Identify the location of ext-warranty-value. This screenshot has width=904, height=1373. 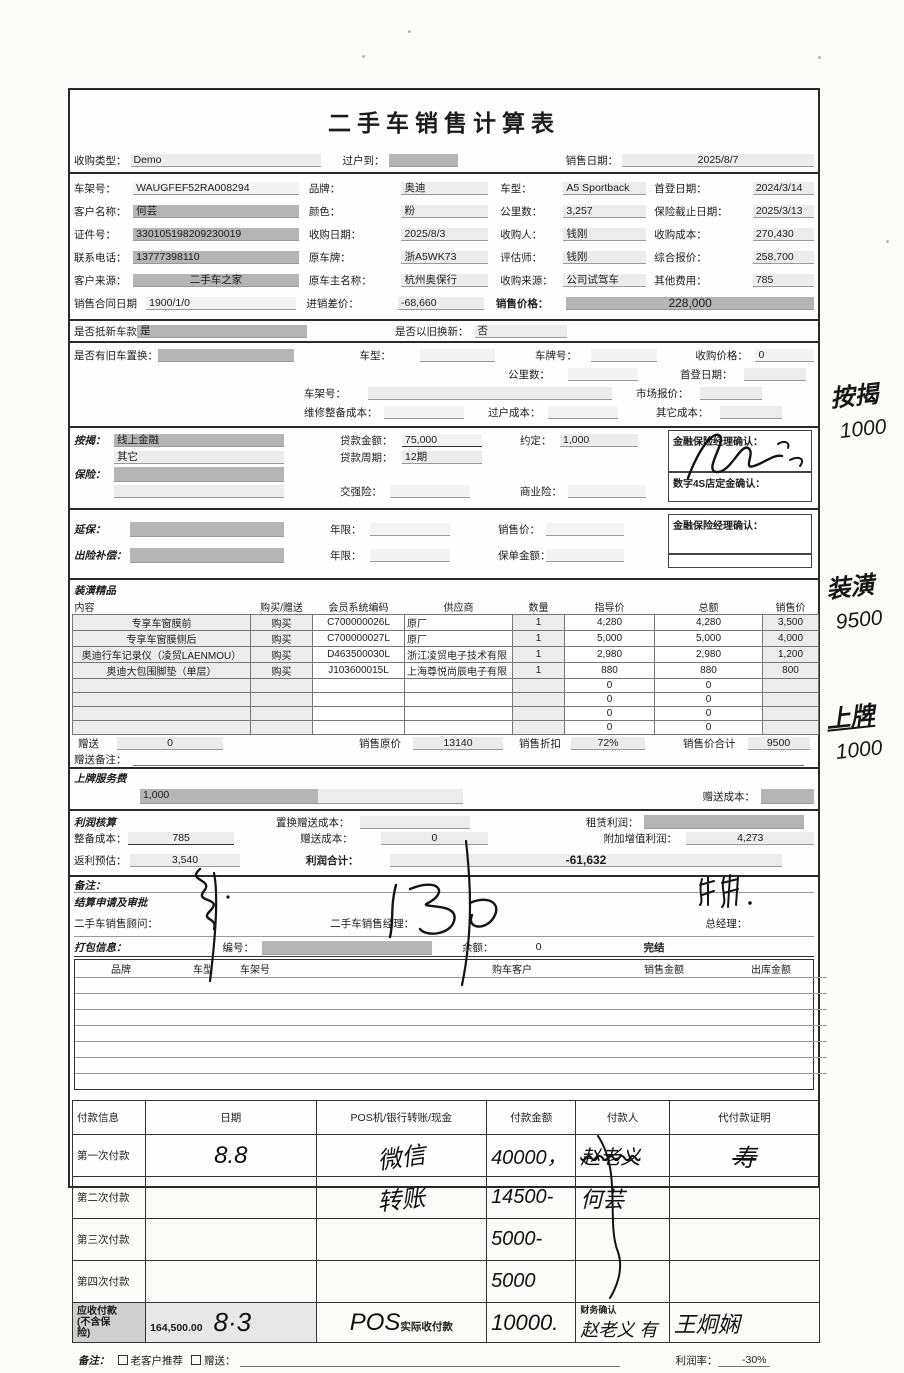
(207, 529).